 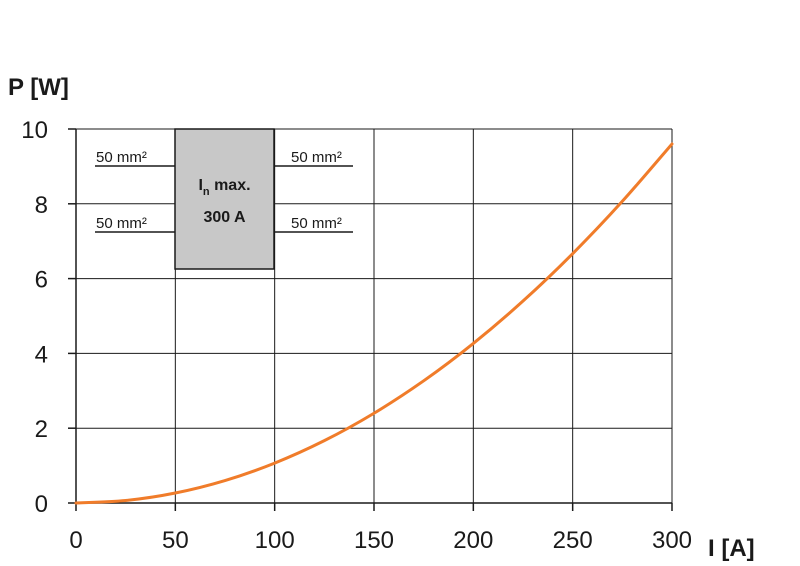 I want to click on right-wire-top-label: 50 mm², so click(x=316, y=157).